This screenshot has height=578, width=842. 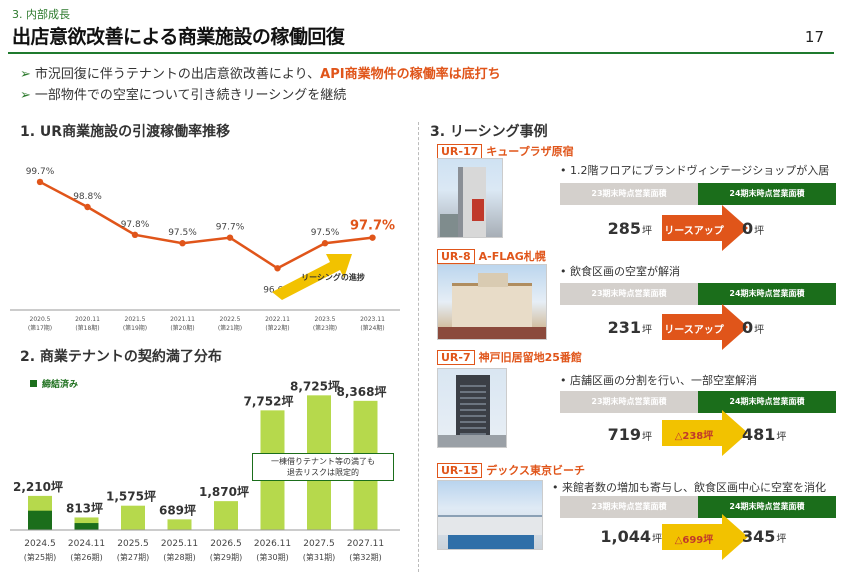 I want to click on section1-title: 1. UR商業施設の引渡稼働率推移, so click(x=125, y=132).